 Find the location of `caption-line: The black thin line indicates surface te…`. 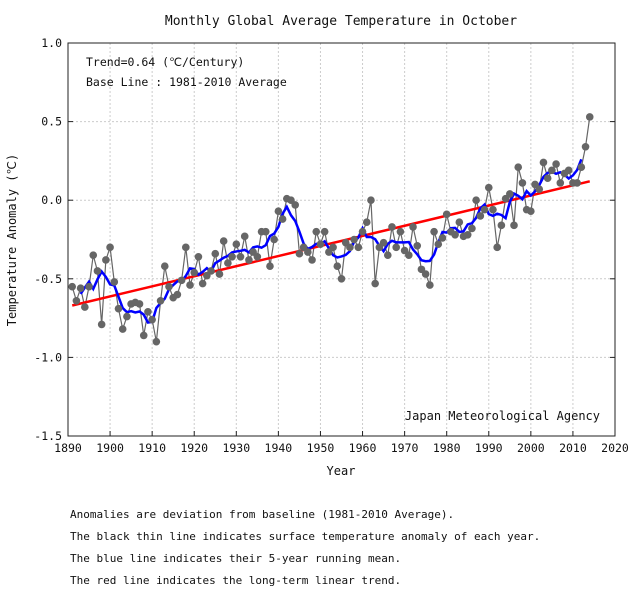

caption-line: The black thin line indicates surface te… is located at coordinates (305, 536).